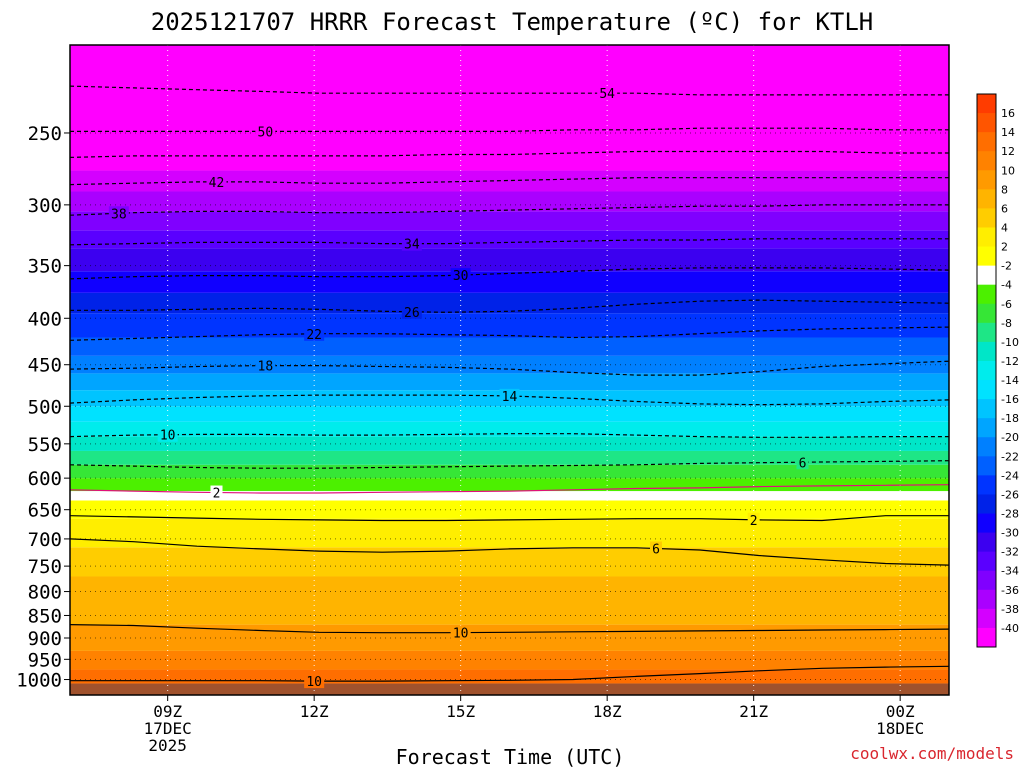  Describe the element at coordinates (1010, 380) in the screenshot. I see `colorbar-label: -14` at that location.